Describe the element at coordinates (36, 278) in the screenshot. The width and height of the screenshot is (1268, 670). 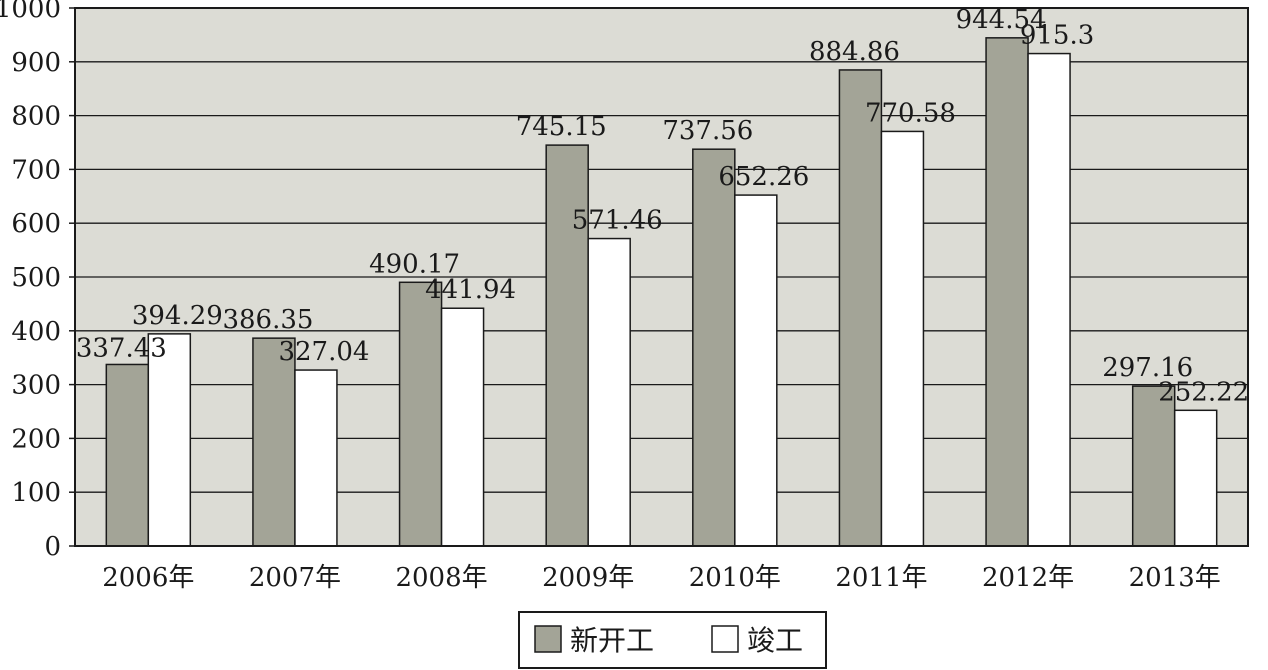
I see `y-tick-label: 500` at that location.